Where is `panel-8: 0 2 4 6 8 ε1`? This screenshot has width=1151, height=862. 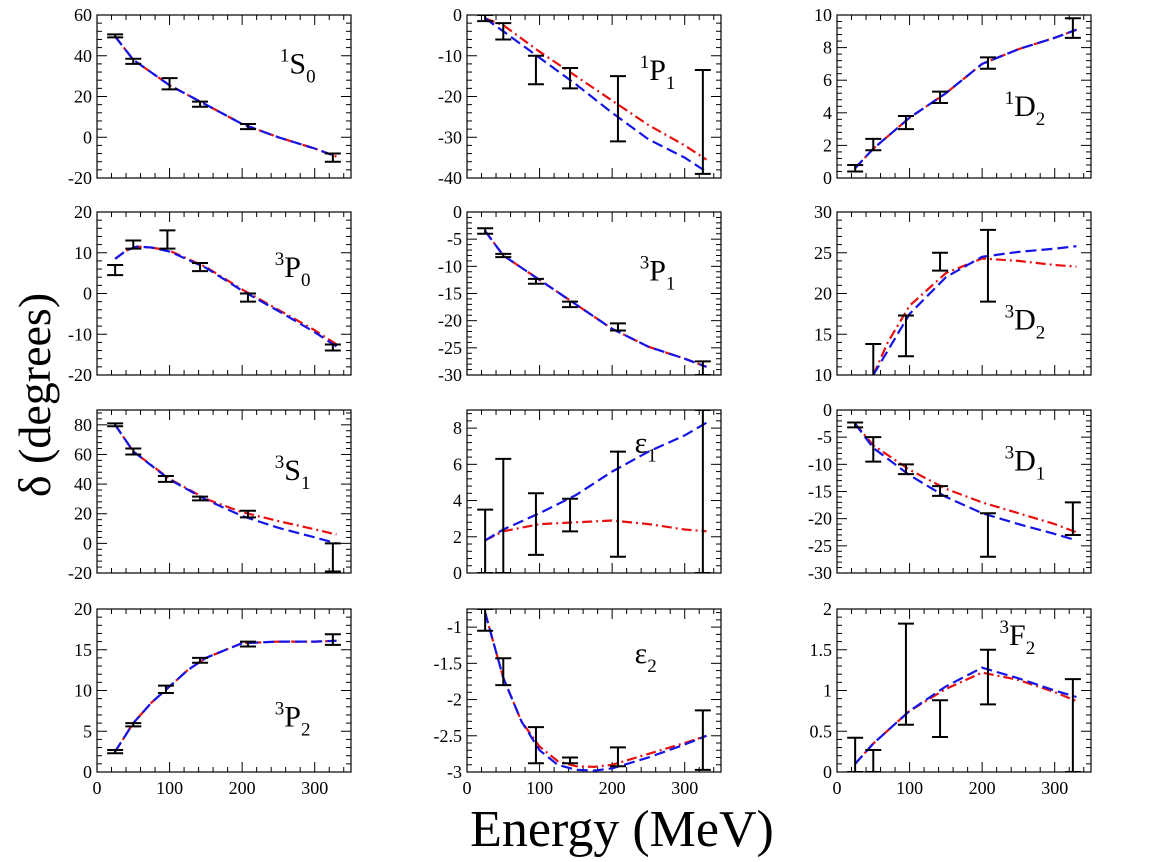
panel-8: 0 2 4 6 8 ε1 is located at coordinates (587, 496).